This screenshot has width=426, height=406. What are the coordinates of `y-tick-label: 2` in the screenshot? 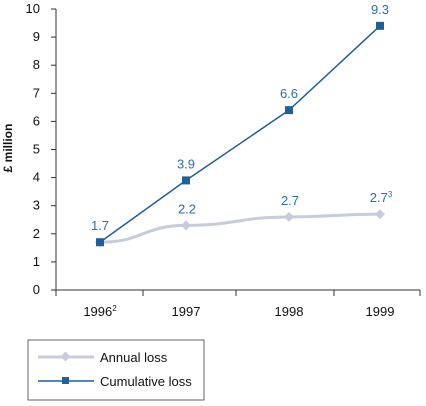 It's located at (36, 233).